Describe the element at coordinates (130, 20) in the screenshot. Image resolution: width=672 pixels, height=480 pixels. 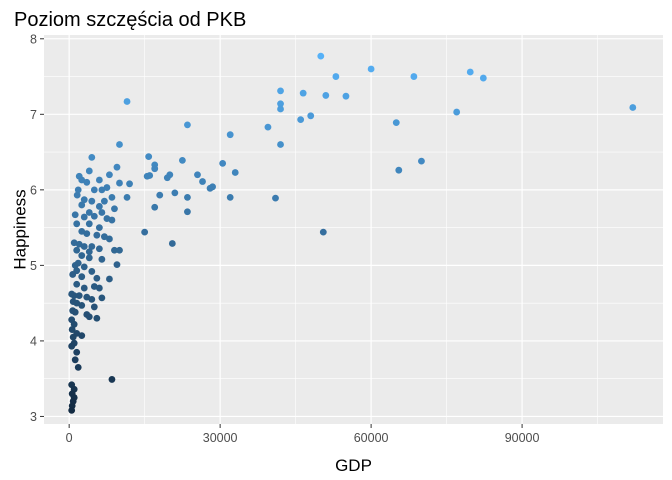
I see `chart-title: Poziom szczęścia od PKB` at that location.